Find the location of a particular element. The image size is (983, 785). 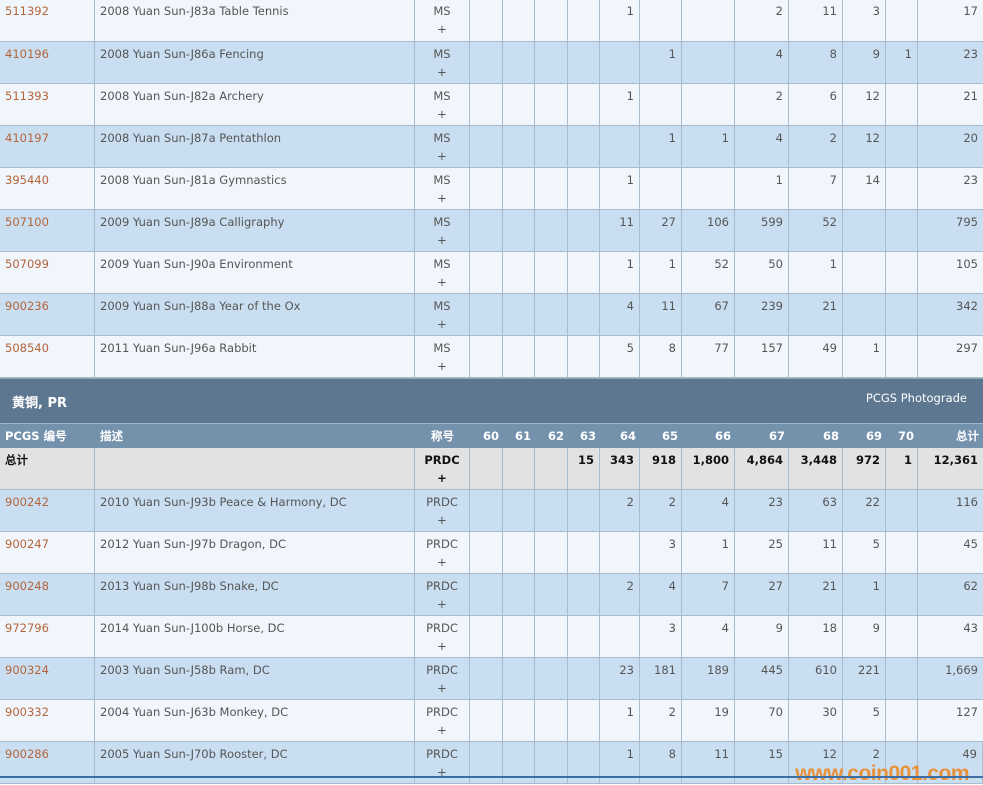

pcgs-number-link: 900332 is located at coordinates (47, 720).